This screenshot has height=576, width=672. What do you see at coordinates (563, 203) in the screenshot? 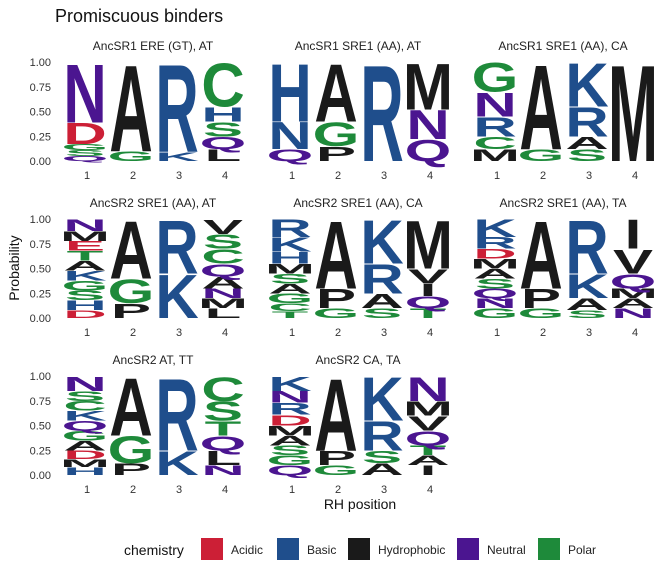
I see `facet-title: AncSR2 SRE1 (AA), TA` at bounding box center [563, 203].